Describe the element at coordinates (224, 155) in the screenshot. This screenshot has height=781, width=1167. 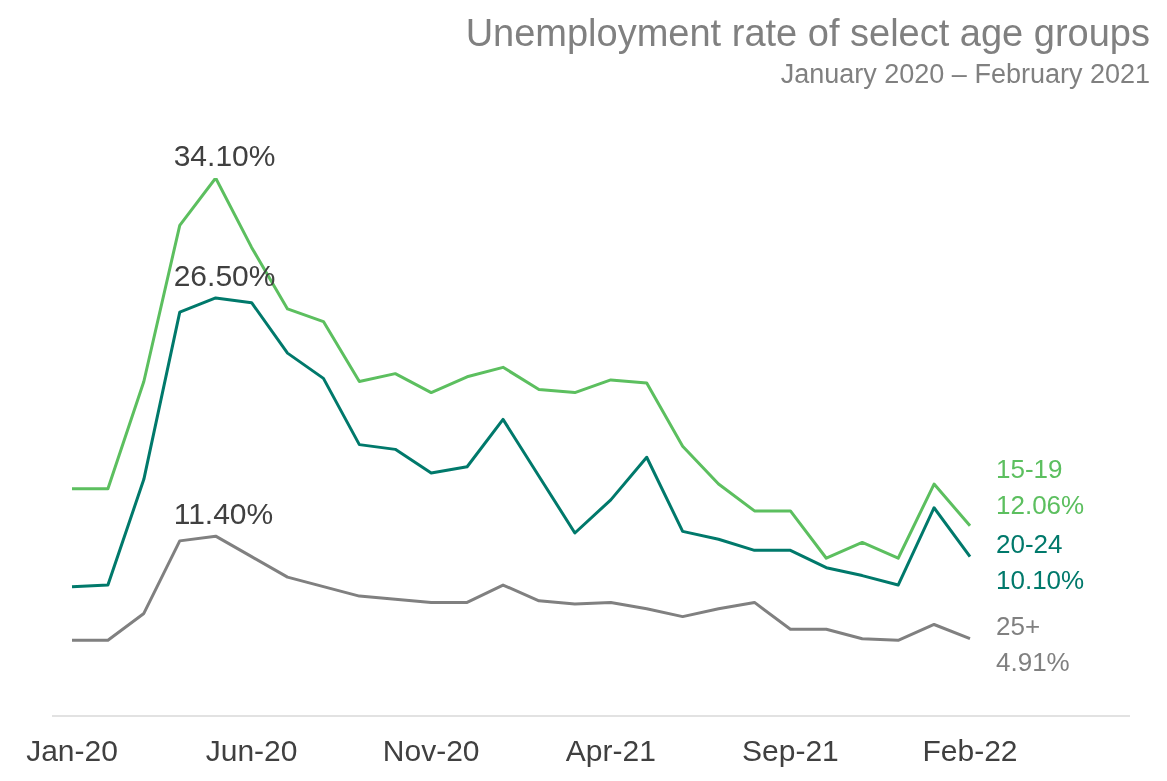
I see `data-label: 34.10%` at that location.